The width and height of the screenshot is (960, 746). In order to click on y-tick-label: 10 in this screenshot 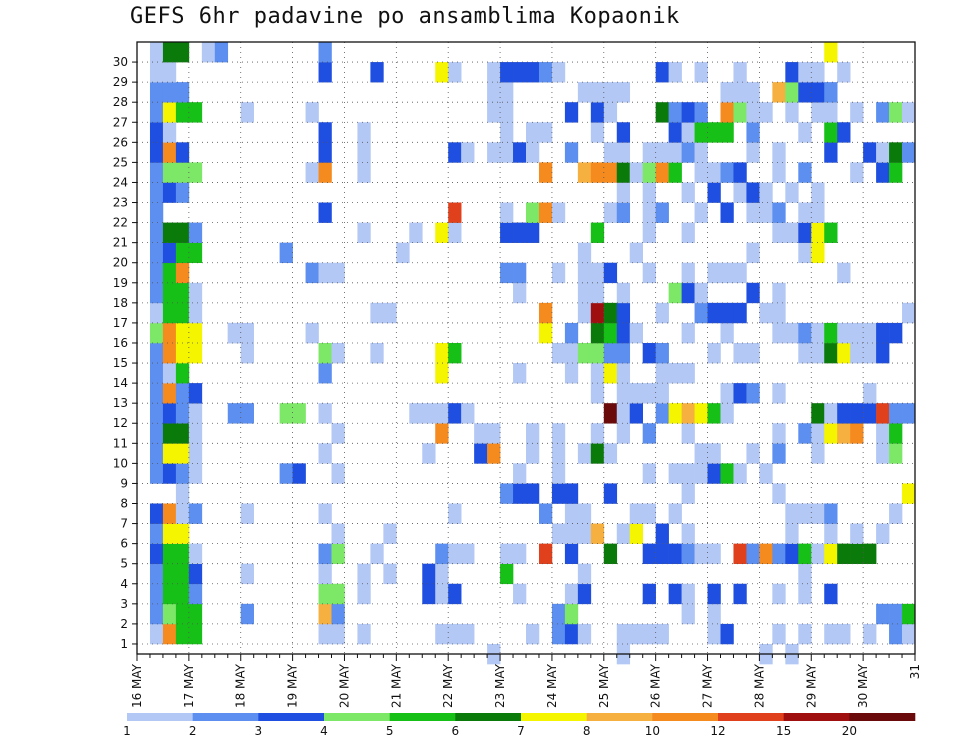, I will do `click(120, 463)`.